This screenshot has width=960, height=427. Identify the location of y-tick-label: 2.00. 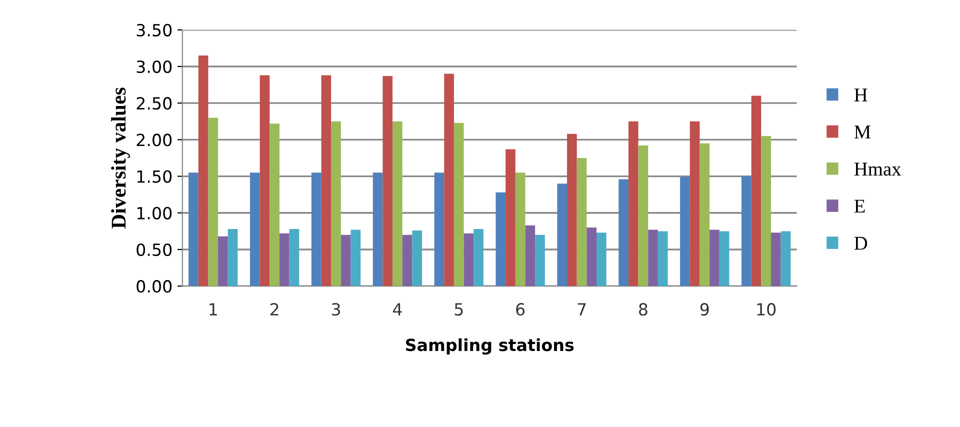
(154, 140).